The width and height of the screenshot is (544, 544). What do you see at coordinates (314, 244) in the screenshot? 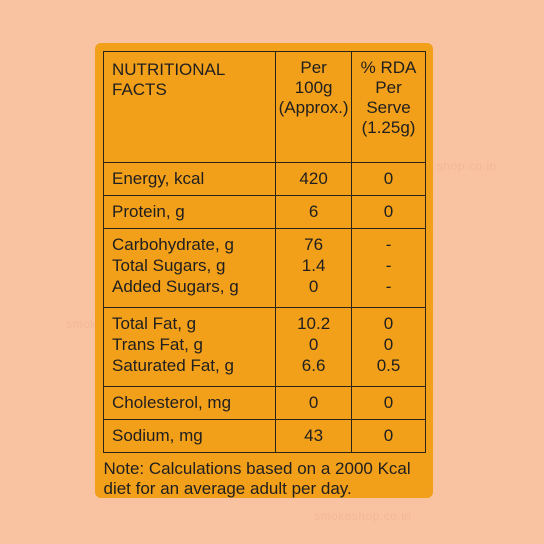
I see `per-100g-value: 76` at bounding box center [314, 244].